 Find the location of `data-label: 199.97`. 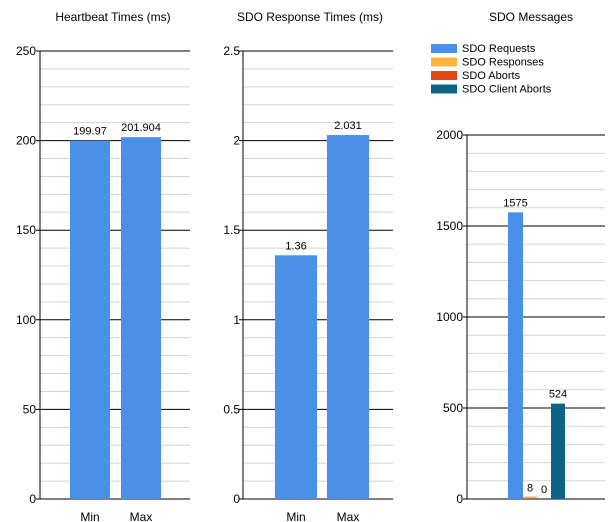

data-label: 199.97 is located at coordinates (90, 132).